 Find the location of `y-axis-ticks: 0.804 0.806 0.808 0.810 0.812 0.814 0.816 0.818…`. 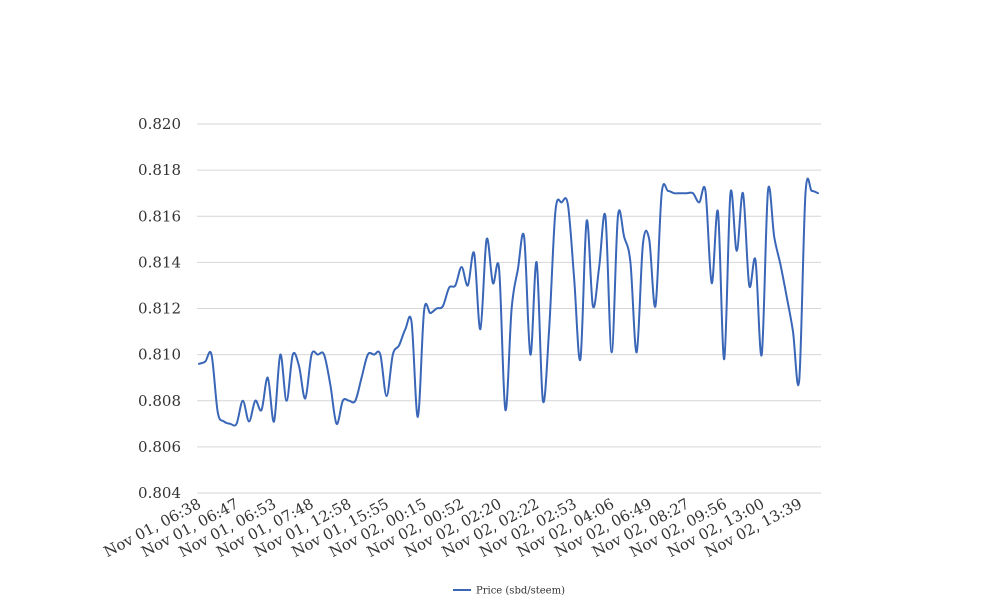

y-axis-ticks: 0.804 0.806 0.808 0.810 0.812 0.814 0.816 0.818… is located at coordinates (159, 308).